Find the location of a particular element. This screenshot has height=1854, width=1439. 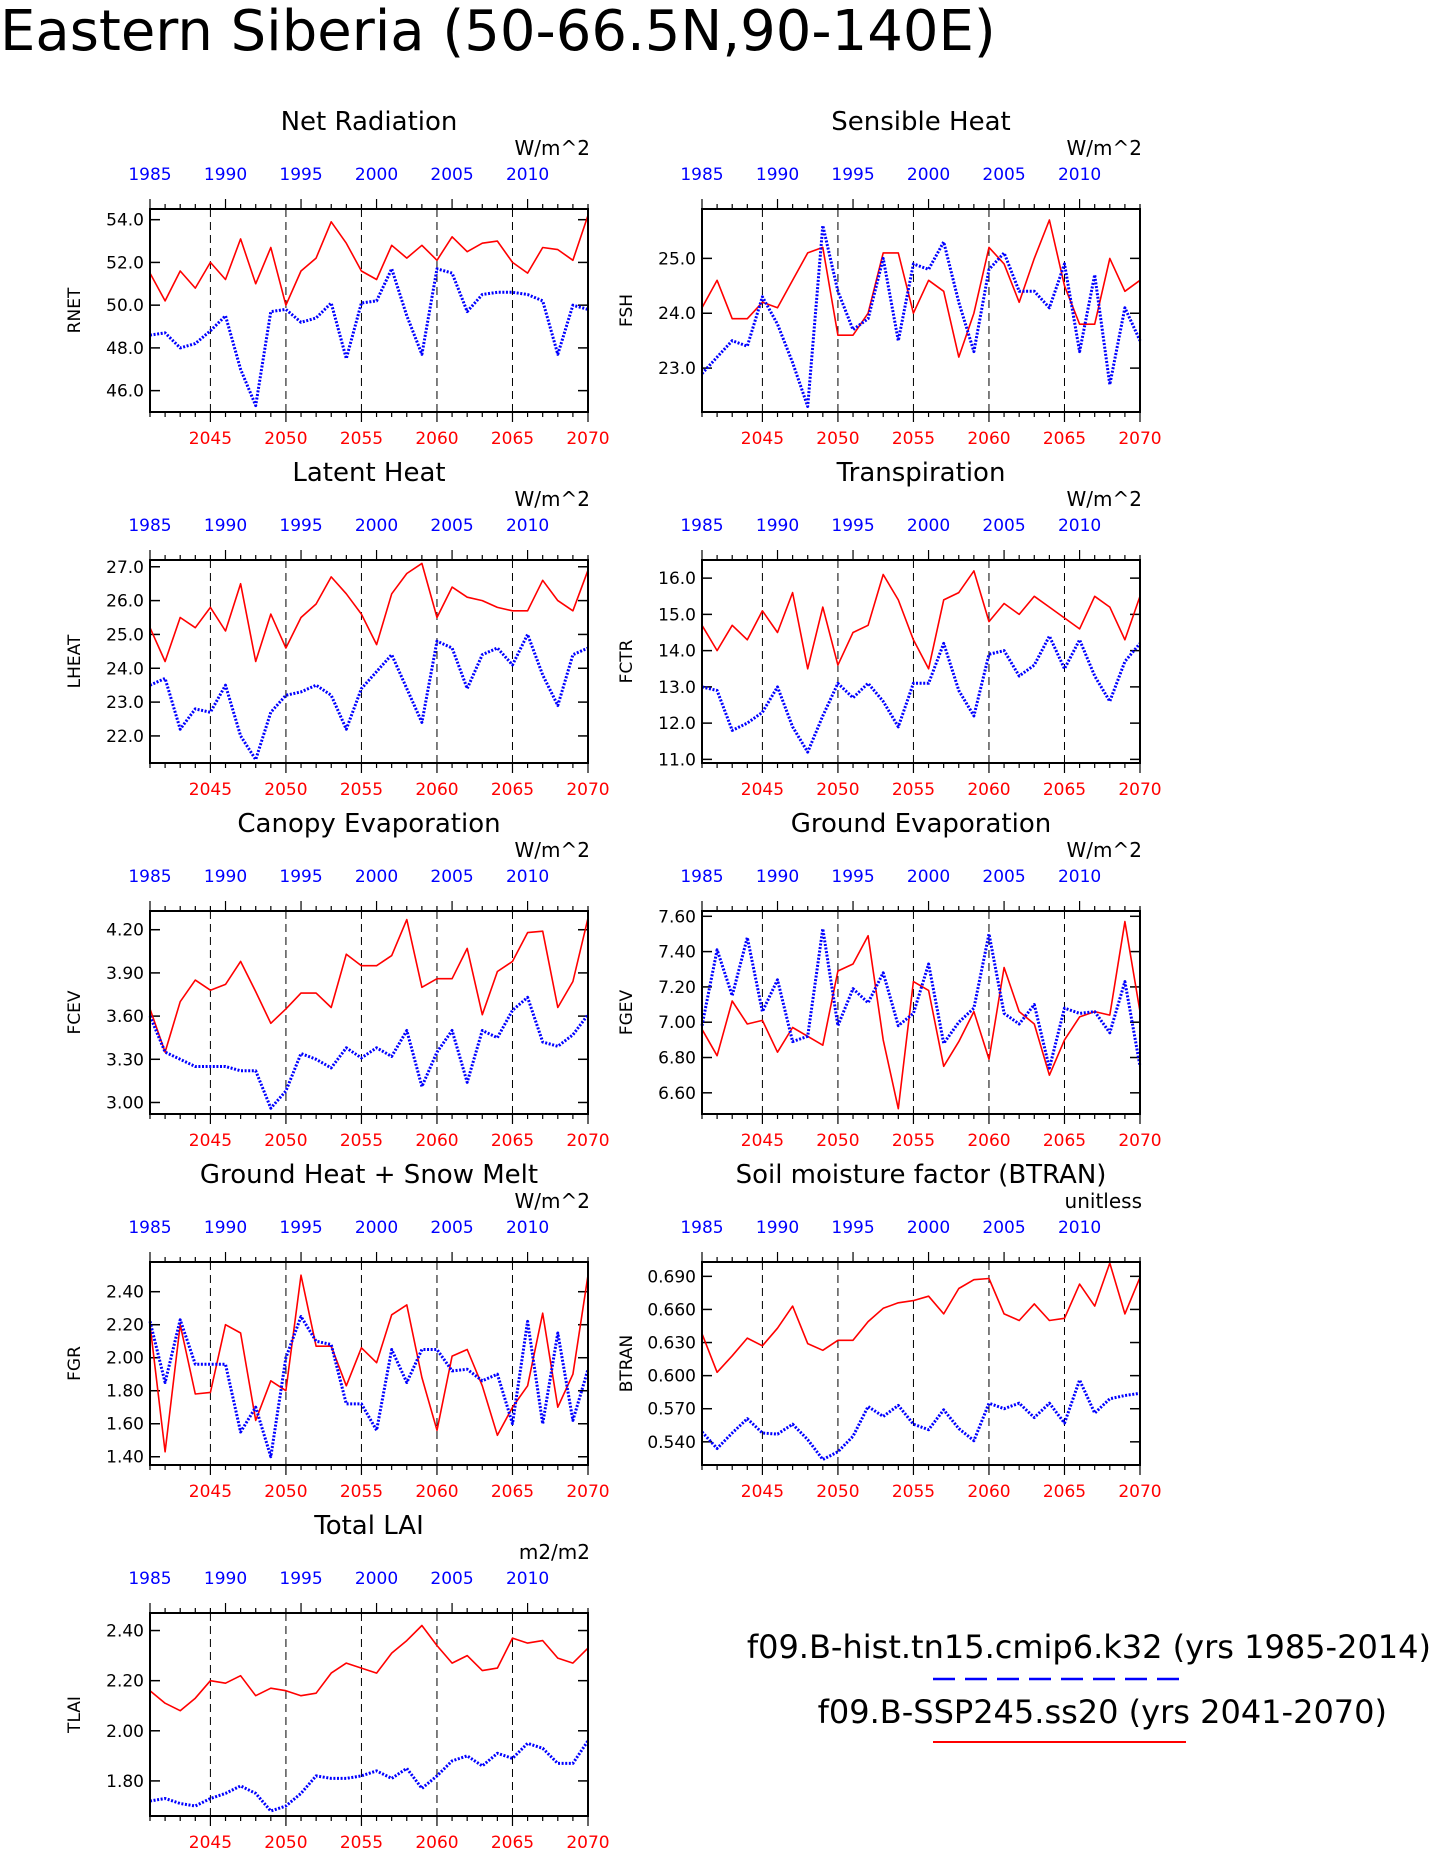

y-tick-label: 52.0 is located at coordinates (125, 263).